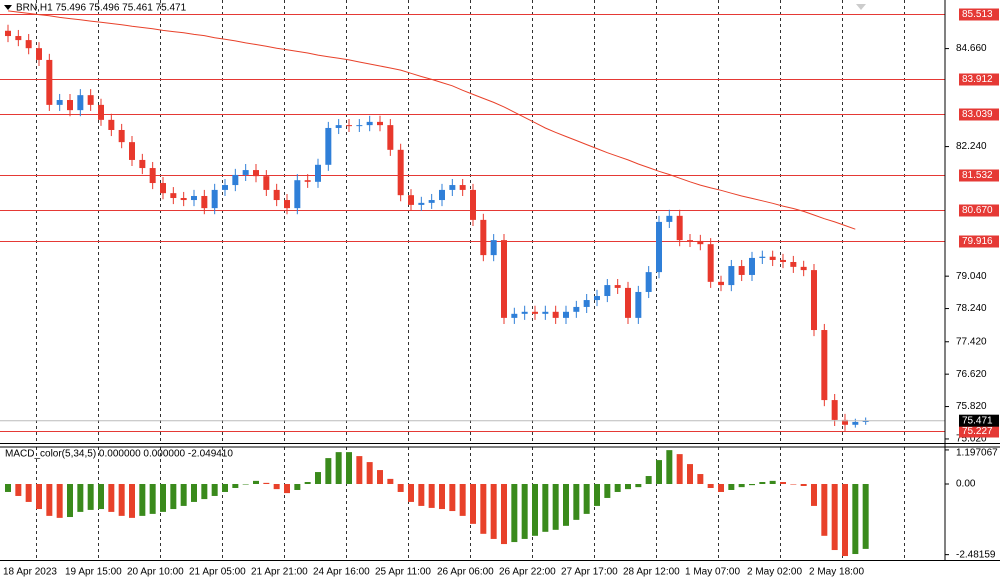  Describe the element at coordinates (977, 453) in the screenshot. I see `y-tick-label: 1.197067` at that location.